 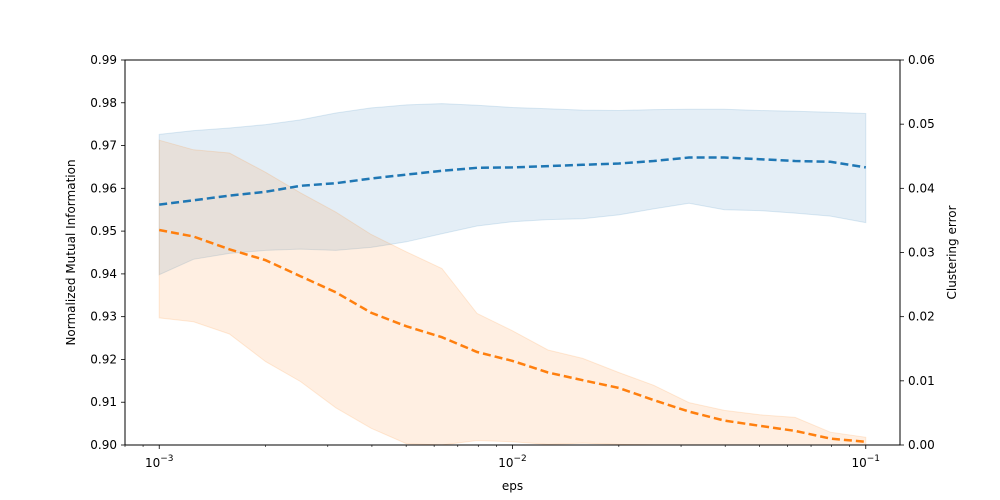 What do you see at coordinates (921, 253) in the screenshot?
I see `y-right-tick-label: 0.03` at bounding box center [921, 253].